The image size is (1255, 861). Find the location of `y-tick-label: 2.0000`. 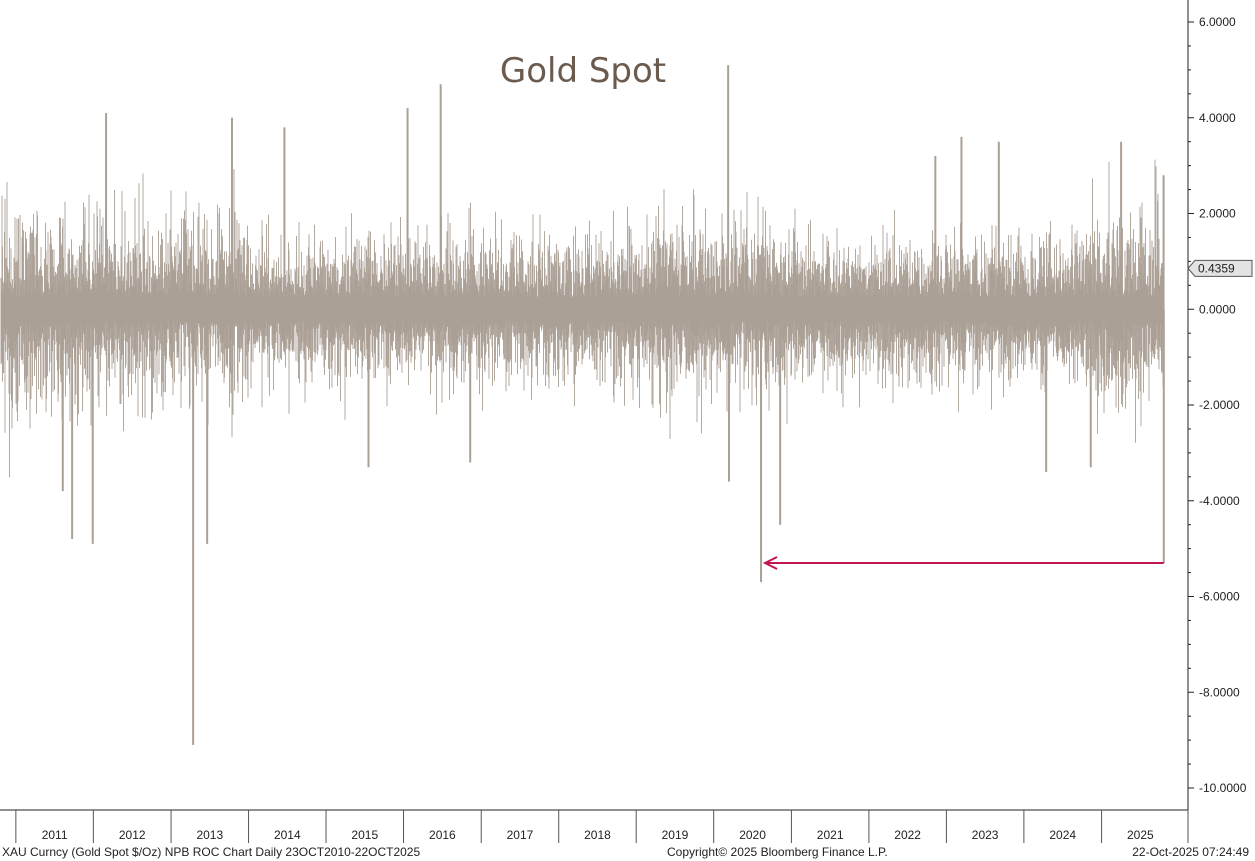

y-tick-label: 2.0000 is located at coordinates (1217, 214).